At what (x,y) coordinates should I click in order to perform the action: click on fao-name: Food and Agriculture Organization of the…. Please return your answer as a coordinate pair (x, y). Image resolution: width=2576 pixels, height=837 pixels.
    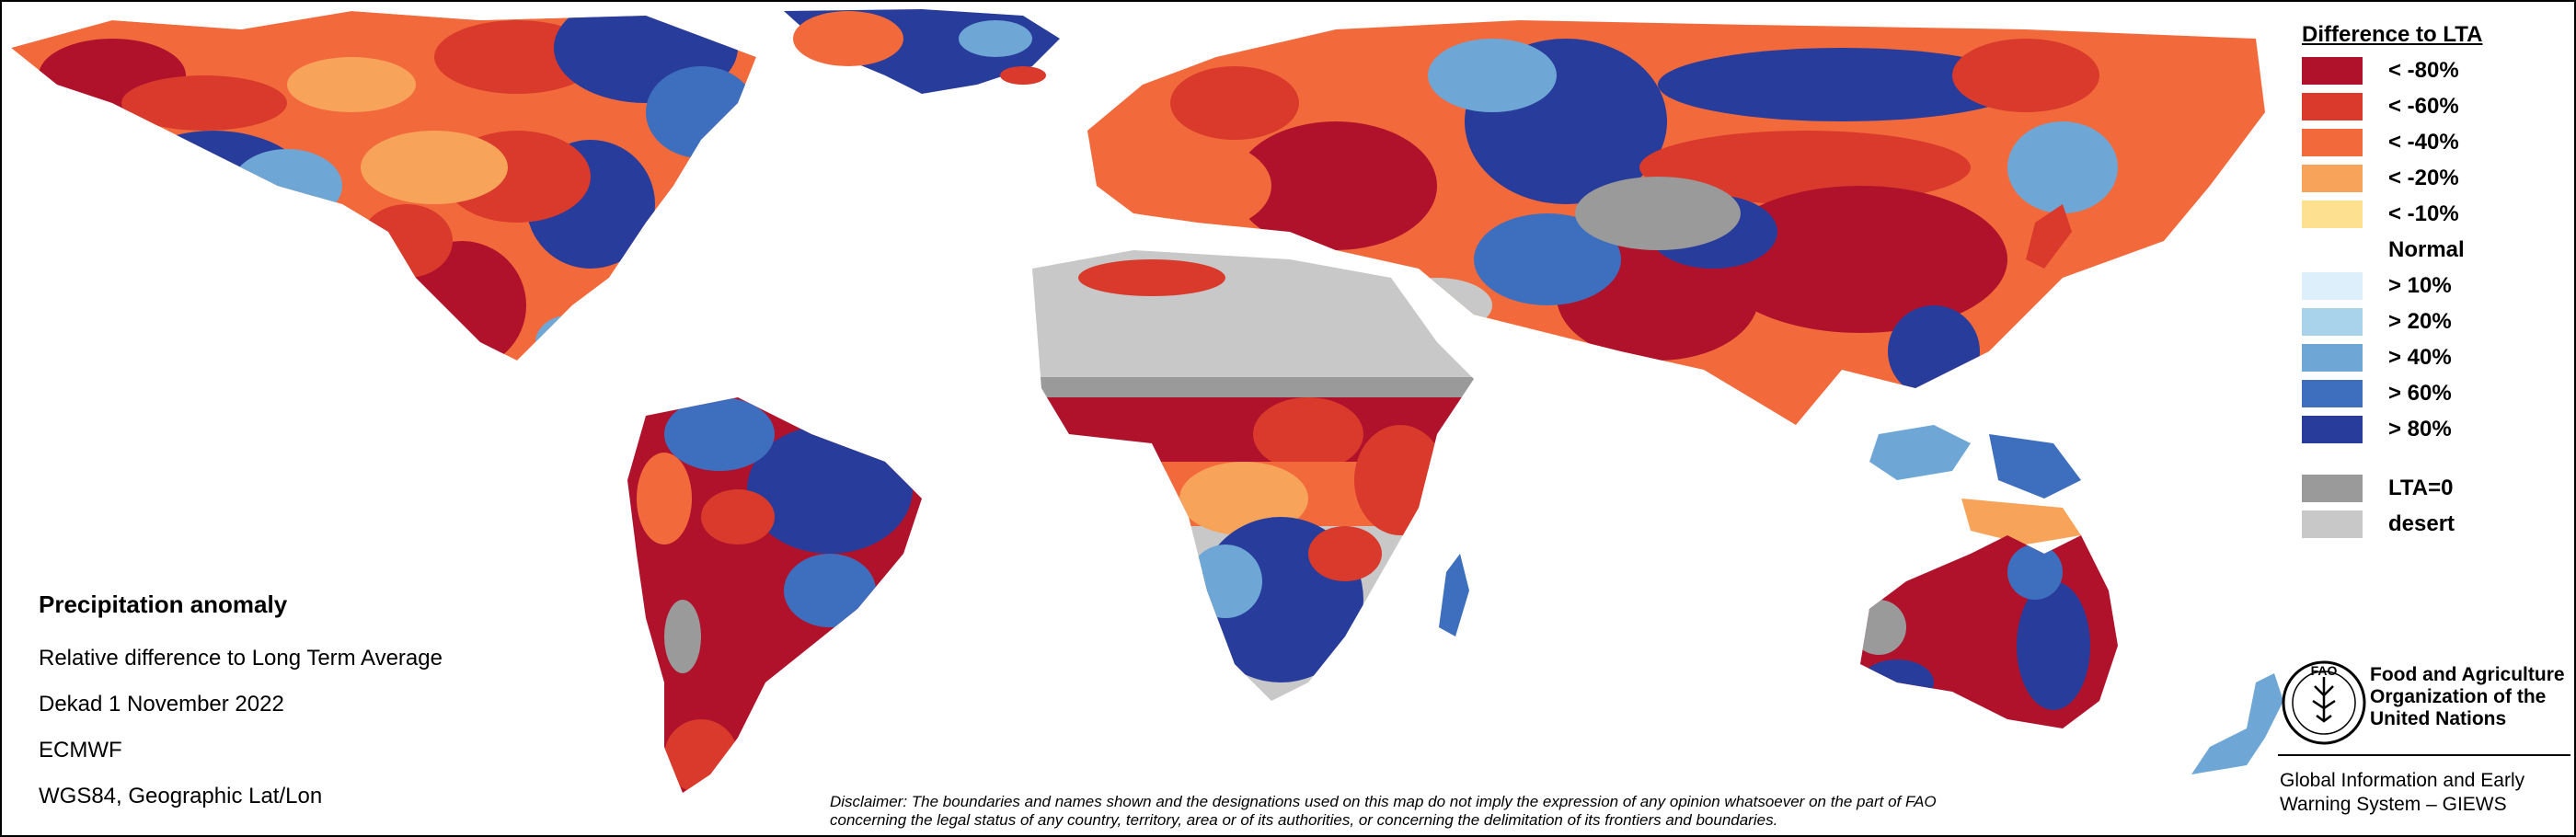
    Looking at the image, I should click on (2467, 697).